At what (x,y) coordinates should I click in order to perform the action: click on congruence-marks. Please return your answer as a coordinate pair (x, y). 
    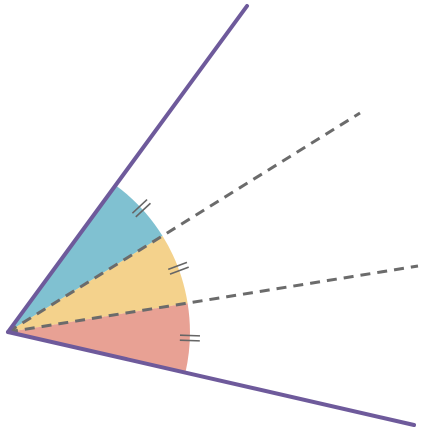
    Looking at the image, I should click on (166, 270).